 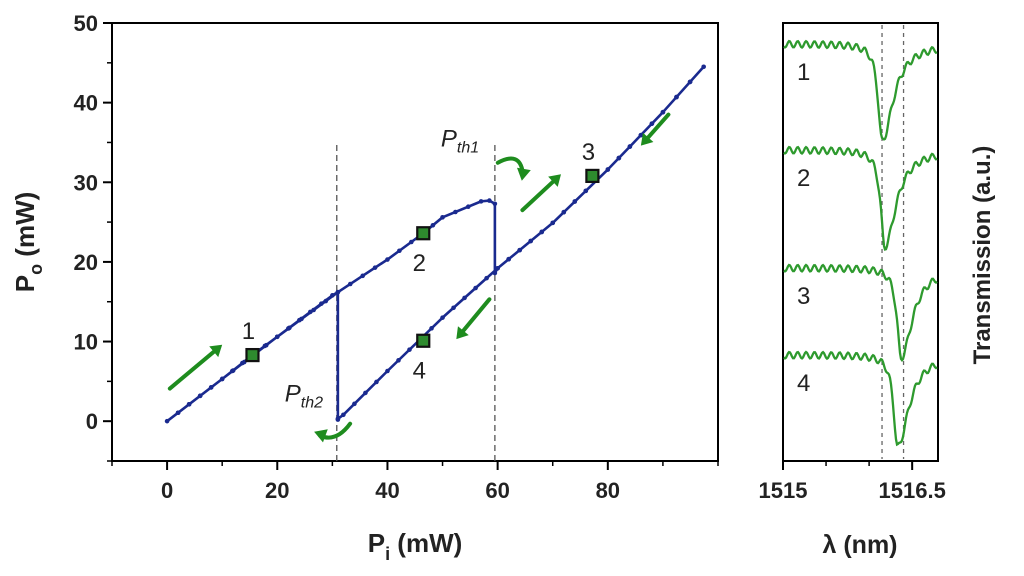 What do you see at coordinates (783, 490) in the screenshot?
I see `spectrum-x-tick-label: 1515` at bounding box center [783, 490].